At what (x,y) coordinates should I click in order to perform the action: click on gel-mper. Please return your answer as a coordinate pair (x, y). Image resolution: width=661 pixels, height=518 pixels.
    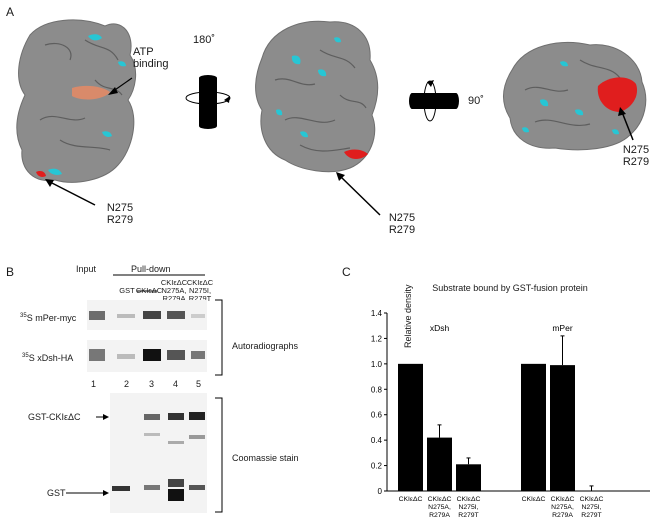
    Looking at the image, I should click on (147, 315).